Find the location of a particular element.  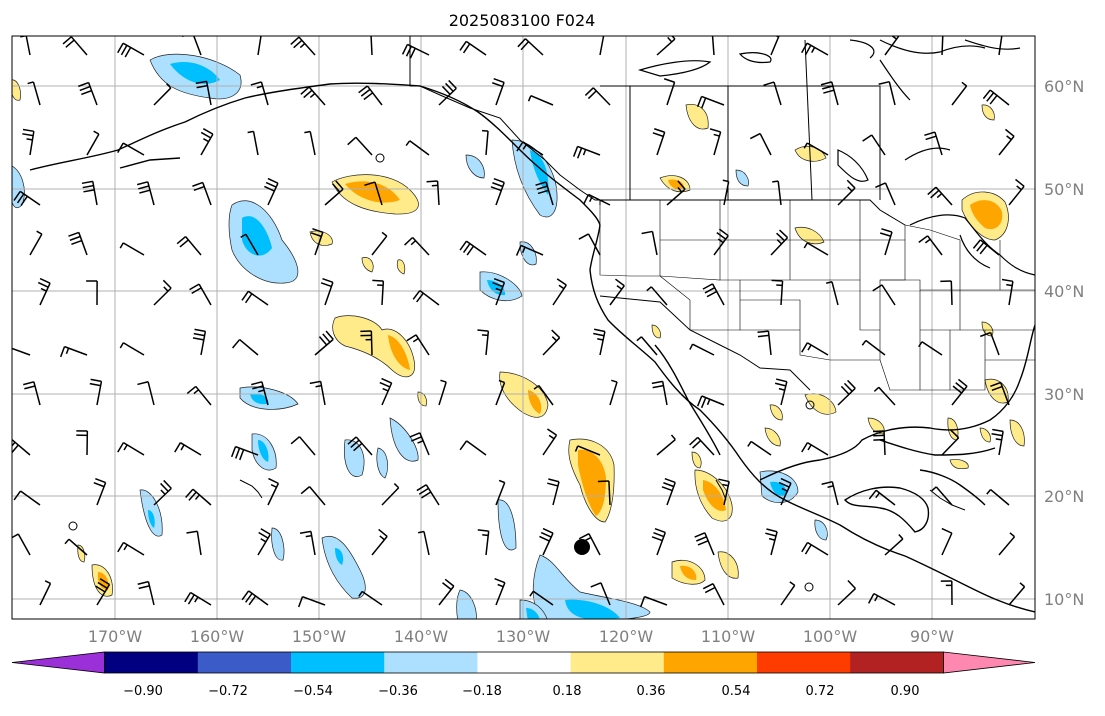

colorbar-tick-label: −0.90 is located at coordinates (143, 691).